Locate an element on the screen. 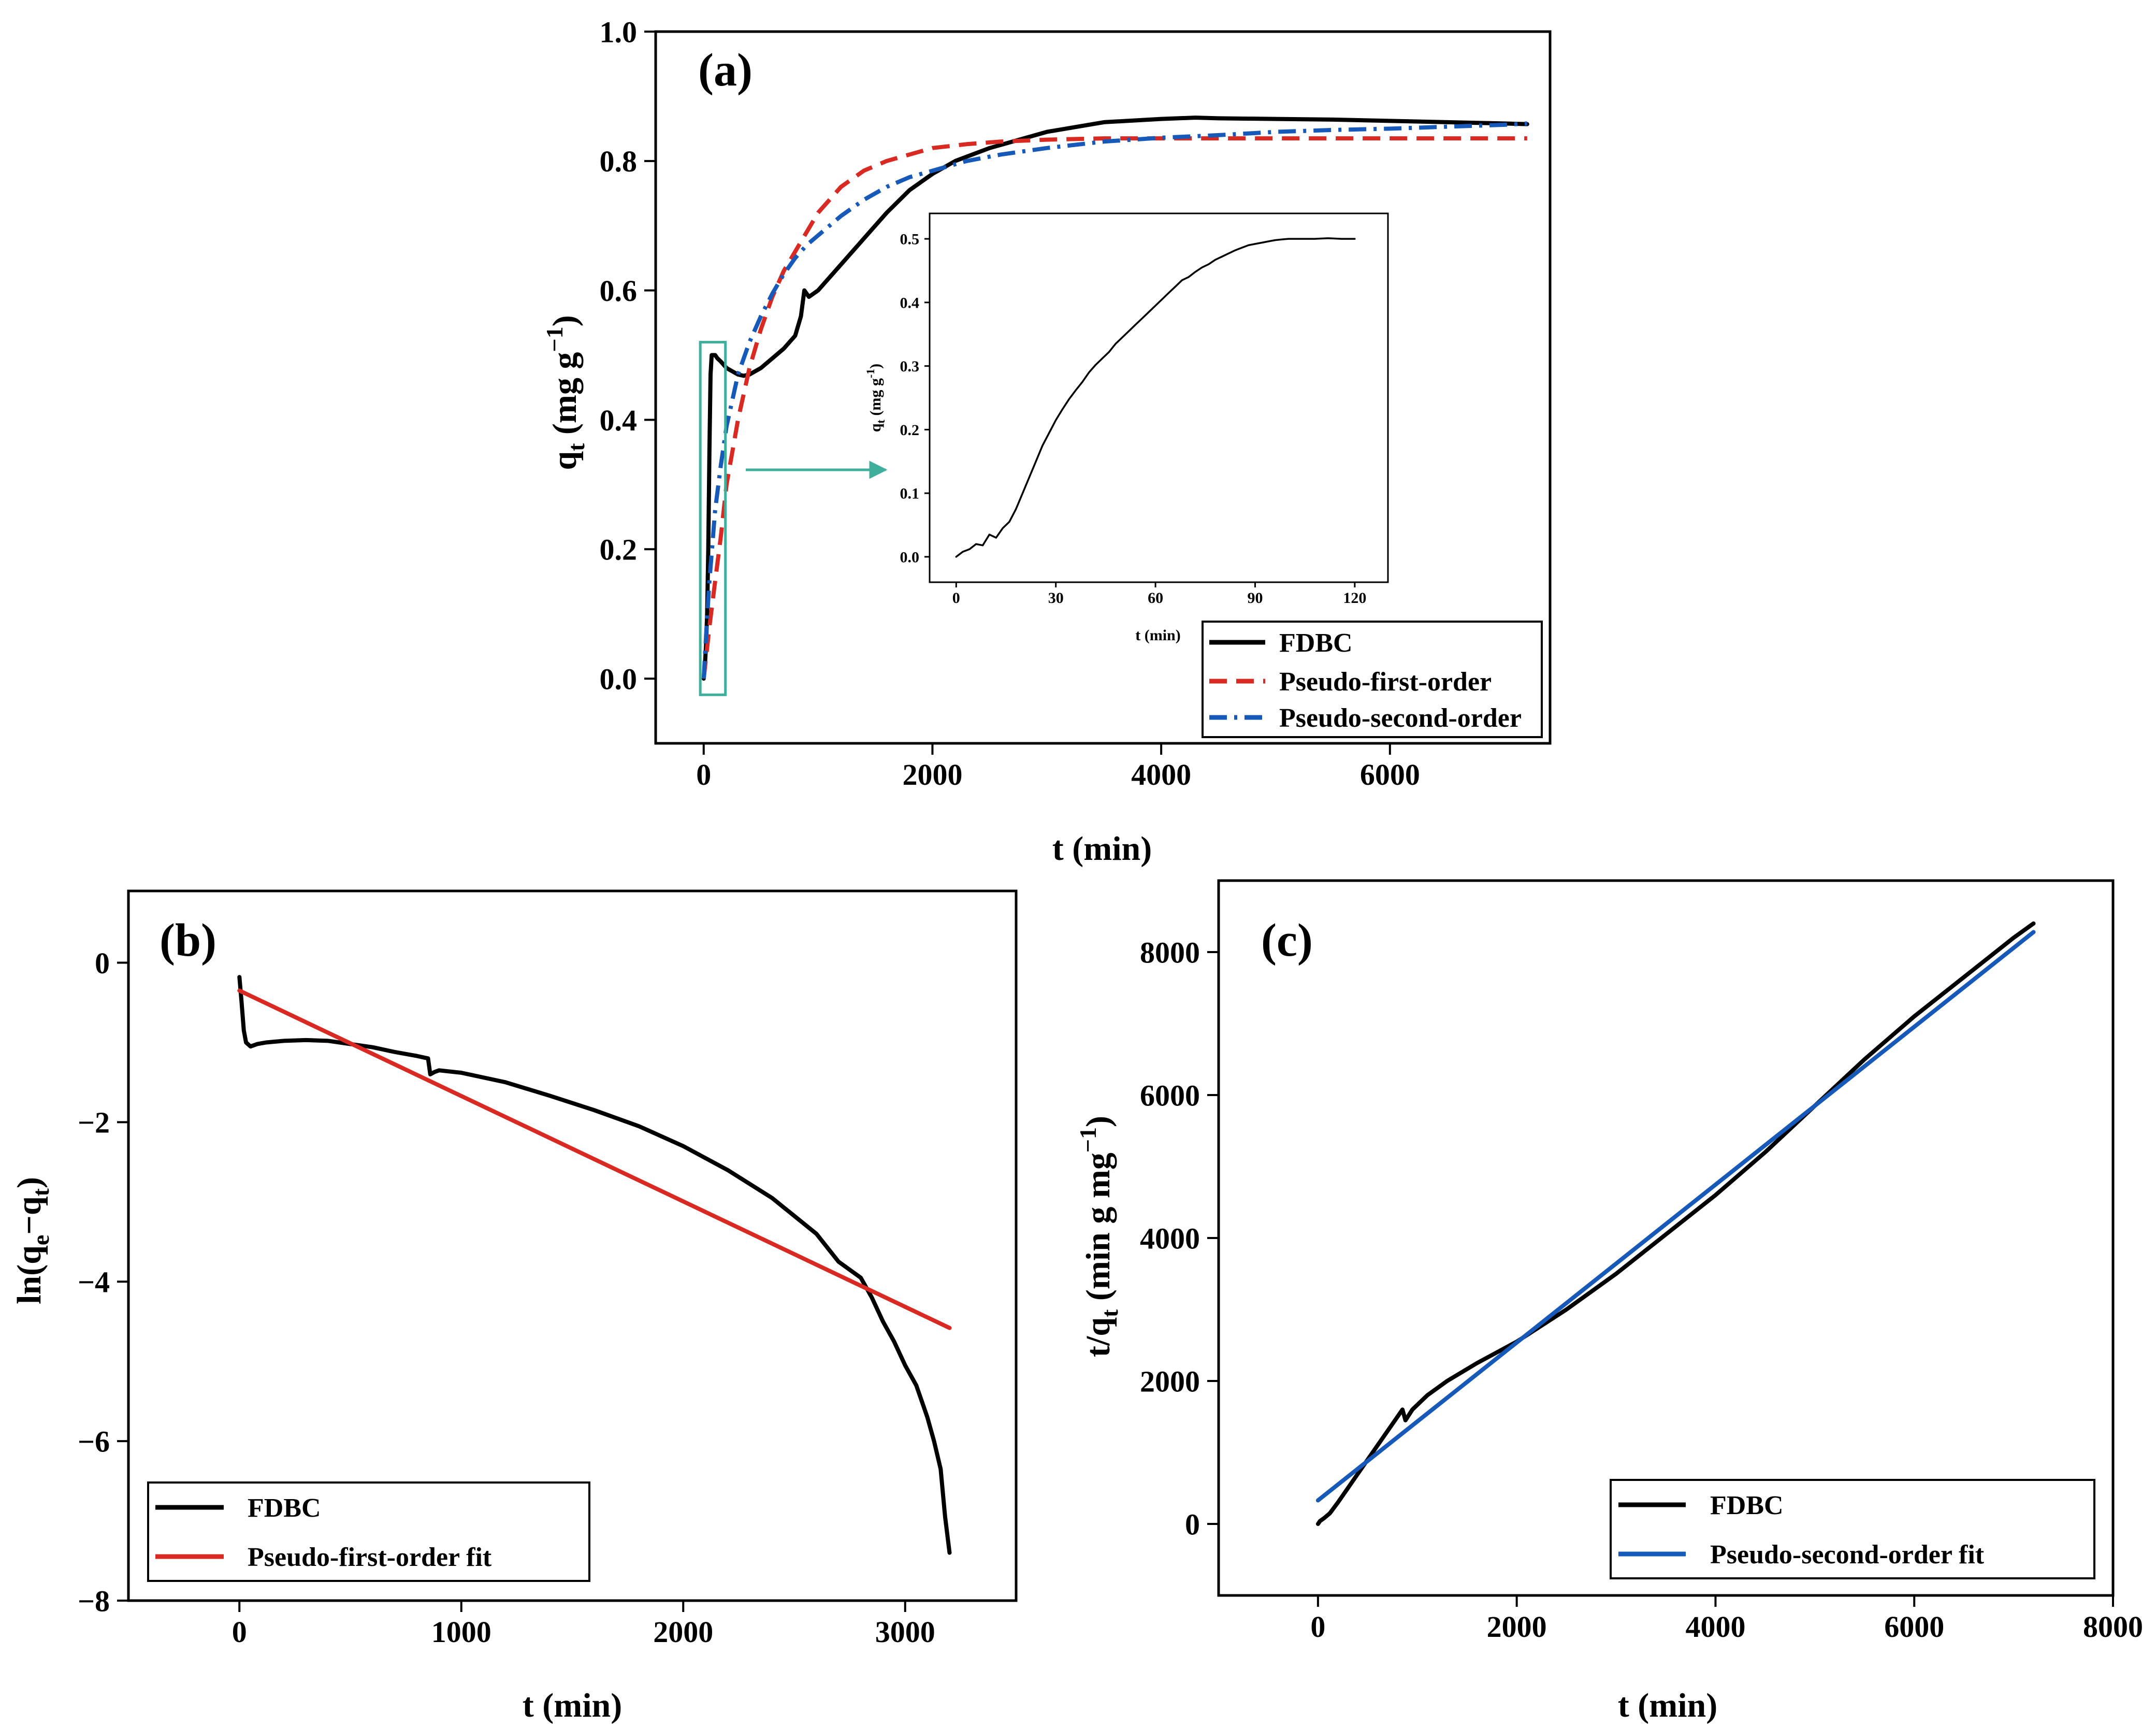  y-tick-label: −6 is located at coordinates (94, 1441).